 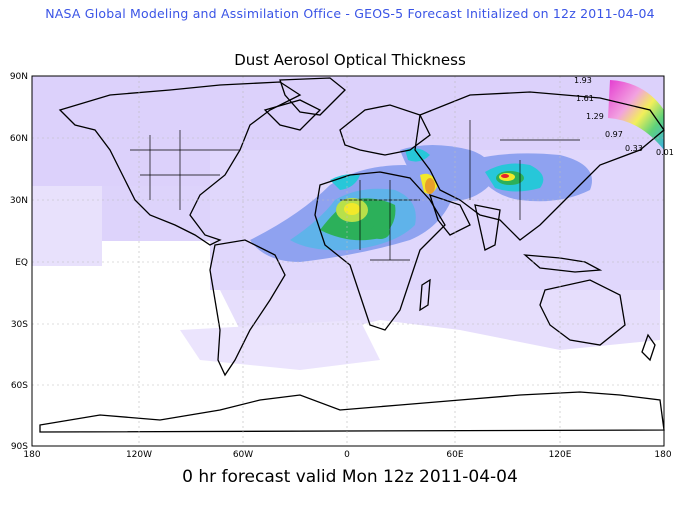 I want to click on lon-label-0: 0, so click(x=347, y=455).